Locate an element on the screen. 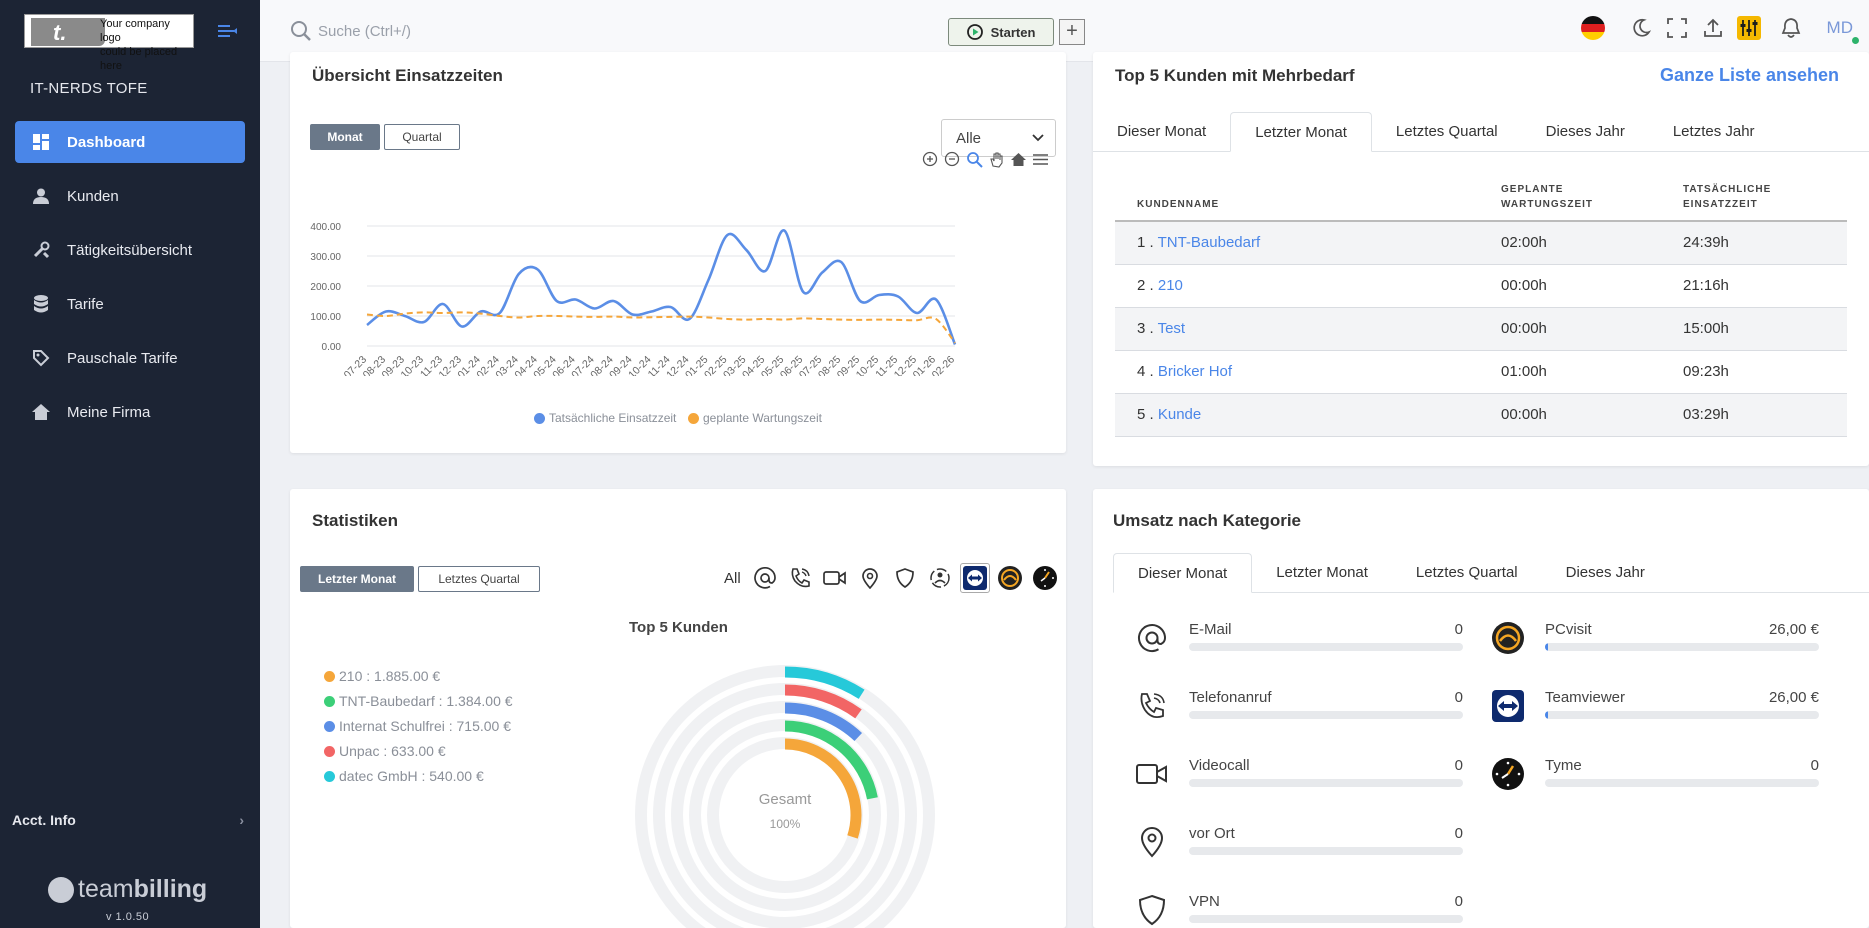  zoom-out-icon is located at coordinates (952, 159).